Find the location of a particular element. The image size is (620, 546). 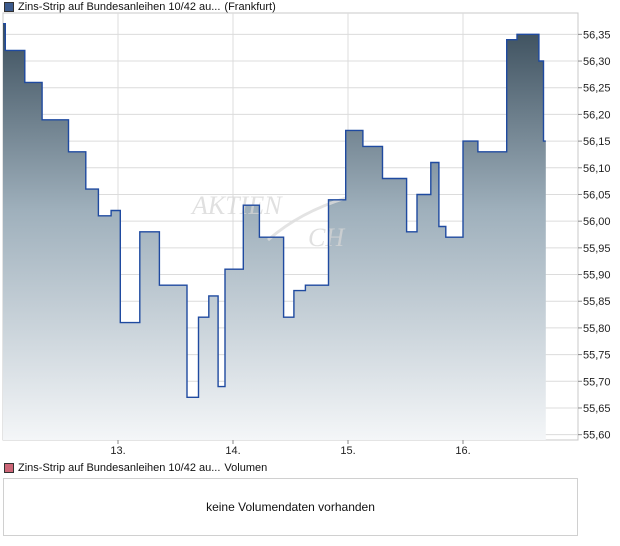

y-tick-label: 56,05 is located at coordinates (597, 195).